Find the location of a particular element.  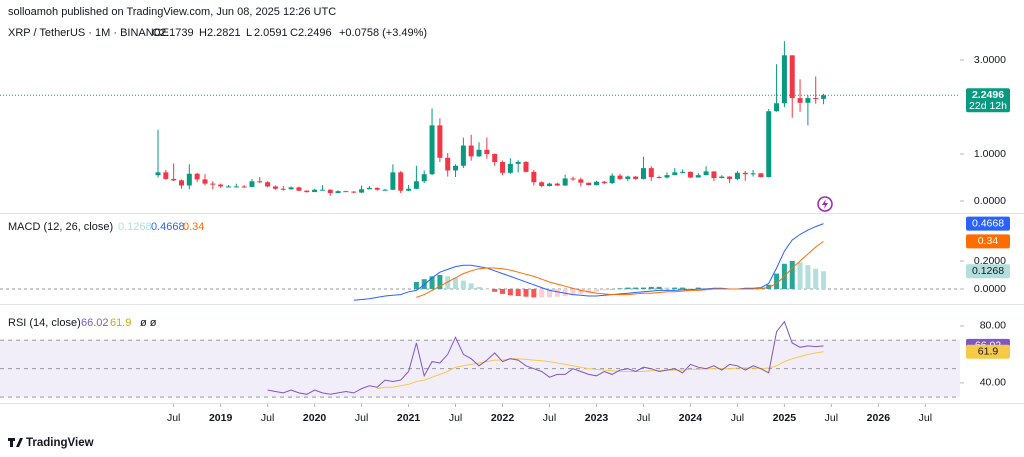

signal-label: 0.34 is located at coordinates (988, 241).